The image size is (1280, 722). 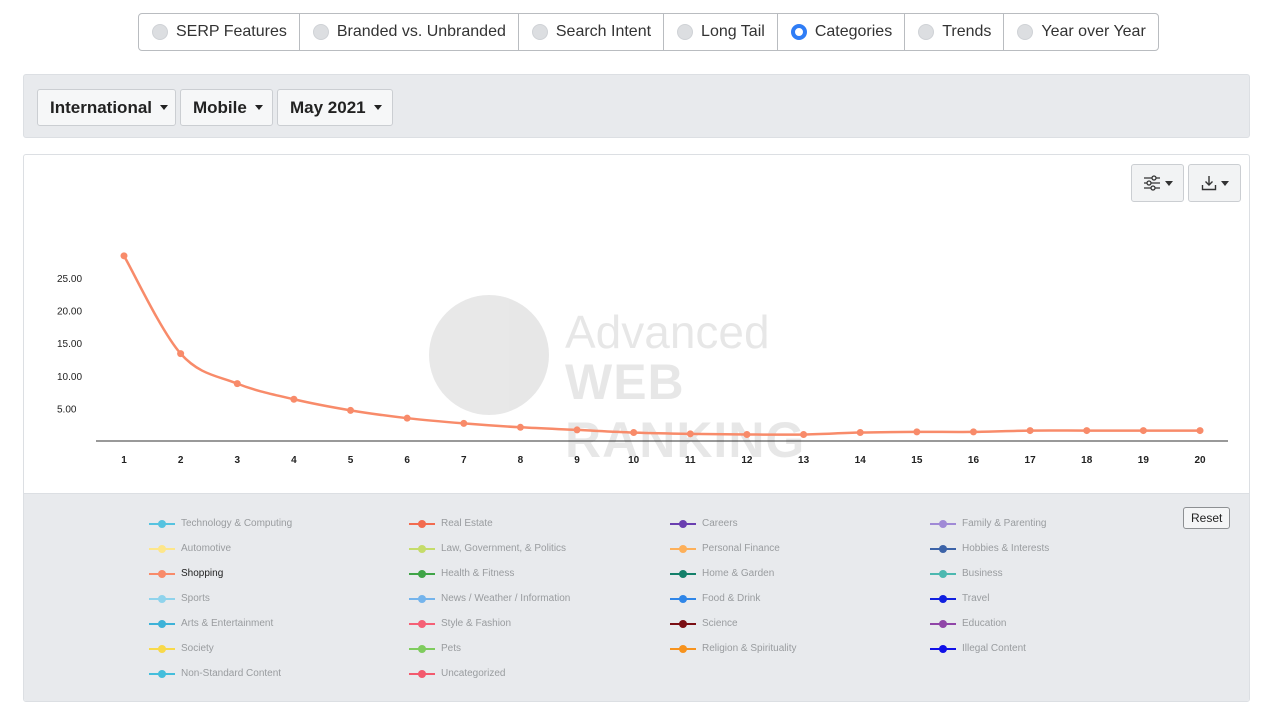 I want to click on tab-long-tail: Long Tail, so click(x=721, y=32).